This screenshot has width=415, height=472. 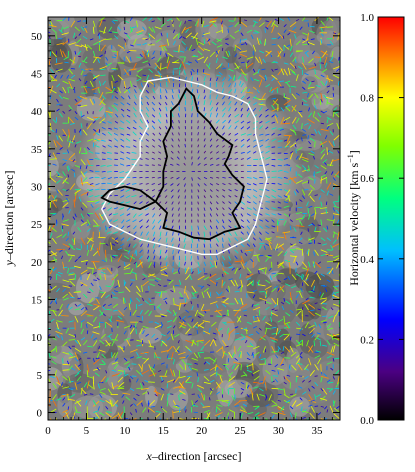 What do you see at coordinates (367, 260) in the screenshot?
I see `colorbar-tick-label: 0.4` at bounding box center [367, 260].